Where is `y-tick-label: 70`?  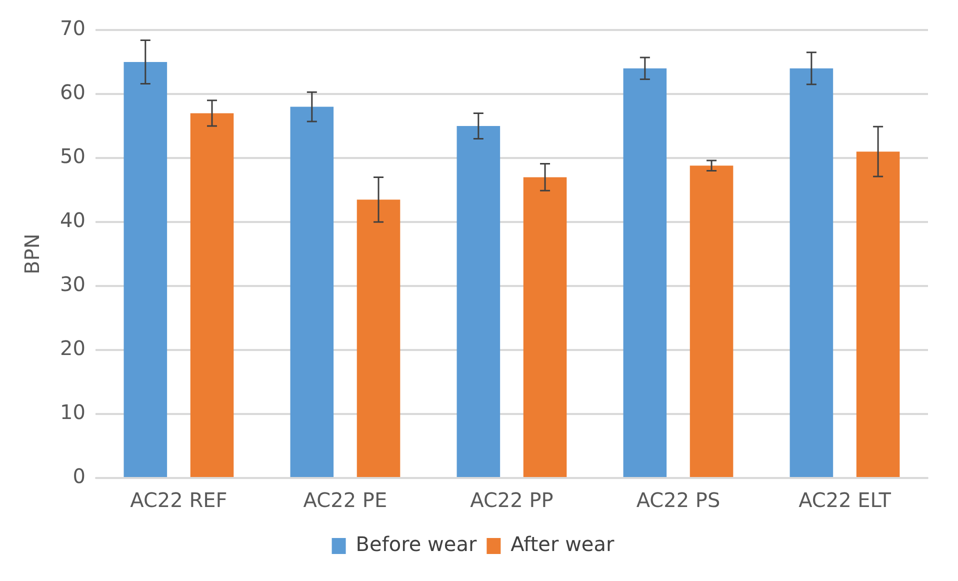 y-tick-label: 70 is located at coordinates (73, 28).